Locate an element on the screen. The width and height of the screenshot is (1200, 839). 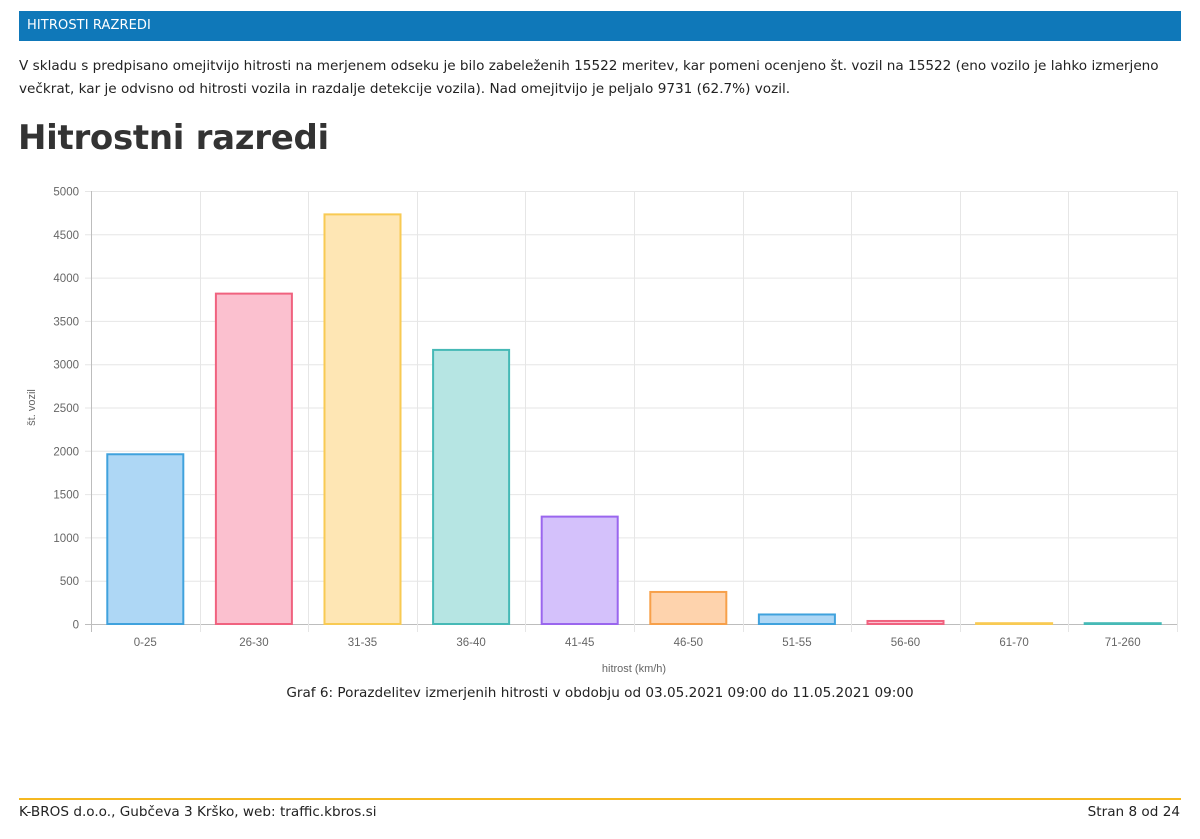
x-tick-label: 31-35 is located at coordinates (362, 643).